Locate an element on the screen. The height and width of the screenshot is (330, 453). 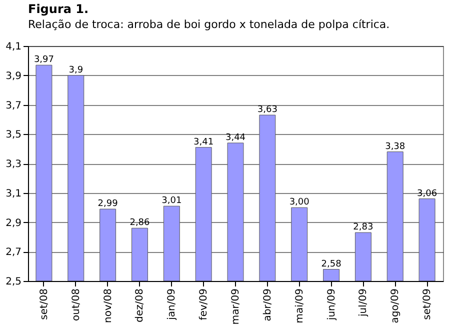
y-tick-label: 3,5 is located at coordinates (14, 135).